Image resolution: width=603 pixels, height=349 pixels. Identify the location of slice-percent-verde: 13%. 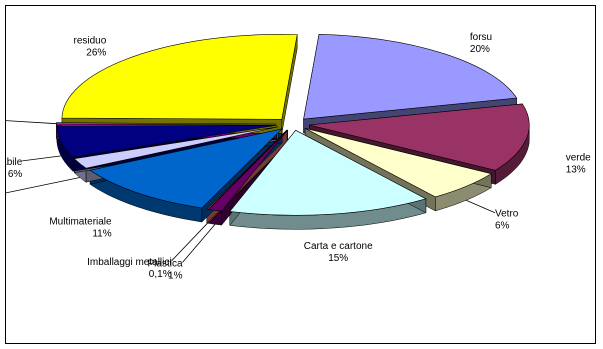
(576, 170).